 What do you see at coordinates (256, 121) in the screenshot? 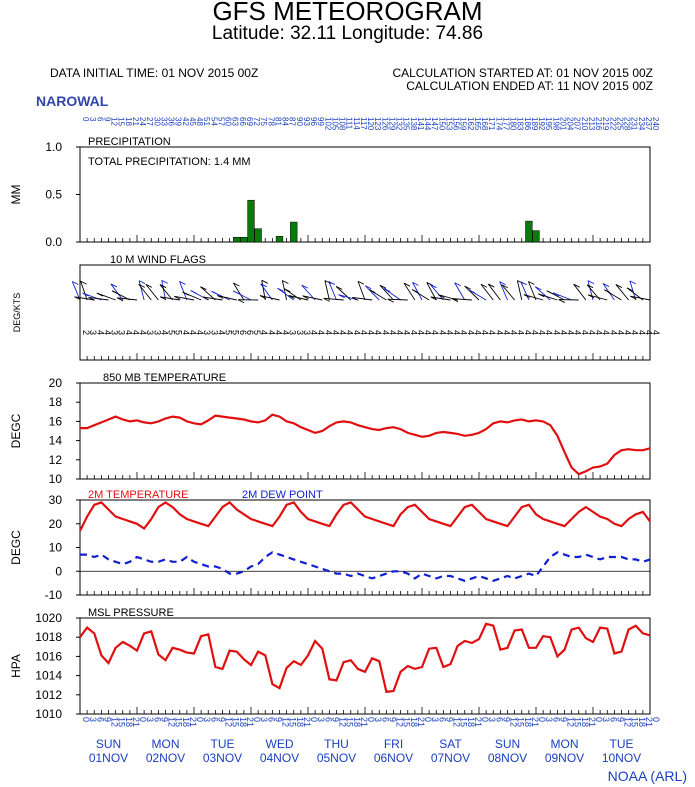
I see `hour-label-top: 72` at bounding box center [256, 121].